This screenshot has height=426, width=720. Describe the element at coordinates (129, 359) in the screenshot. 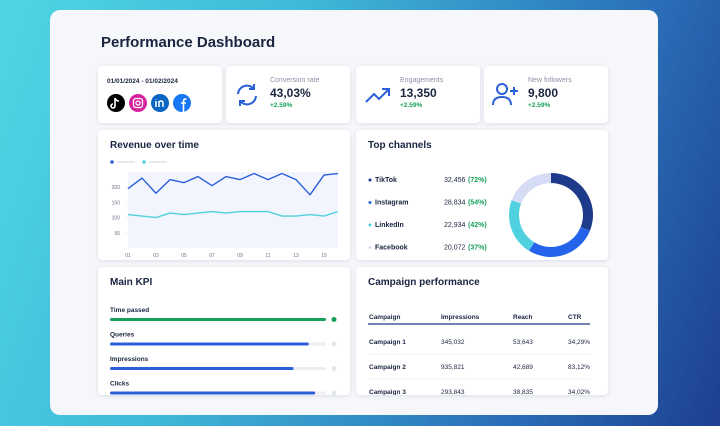

I see `bar-label: Impressions` at that location.